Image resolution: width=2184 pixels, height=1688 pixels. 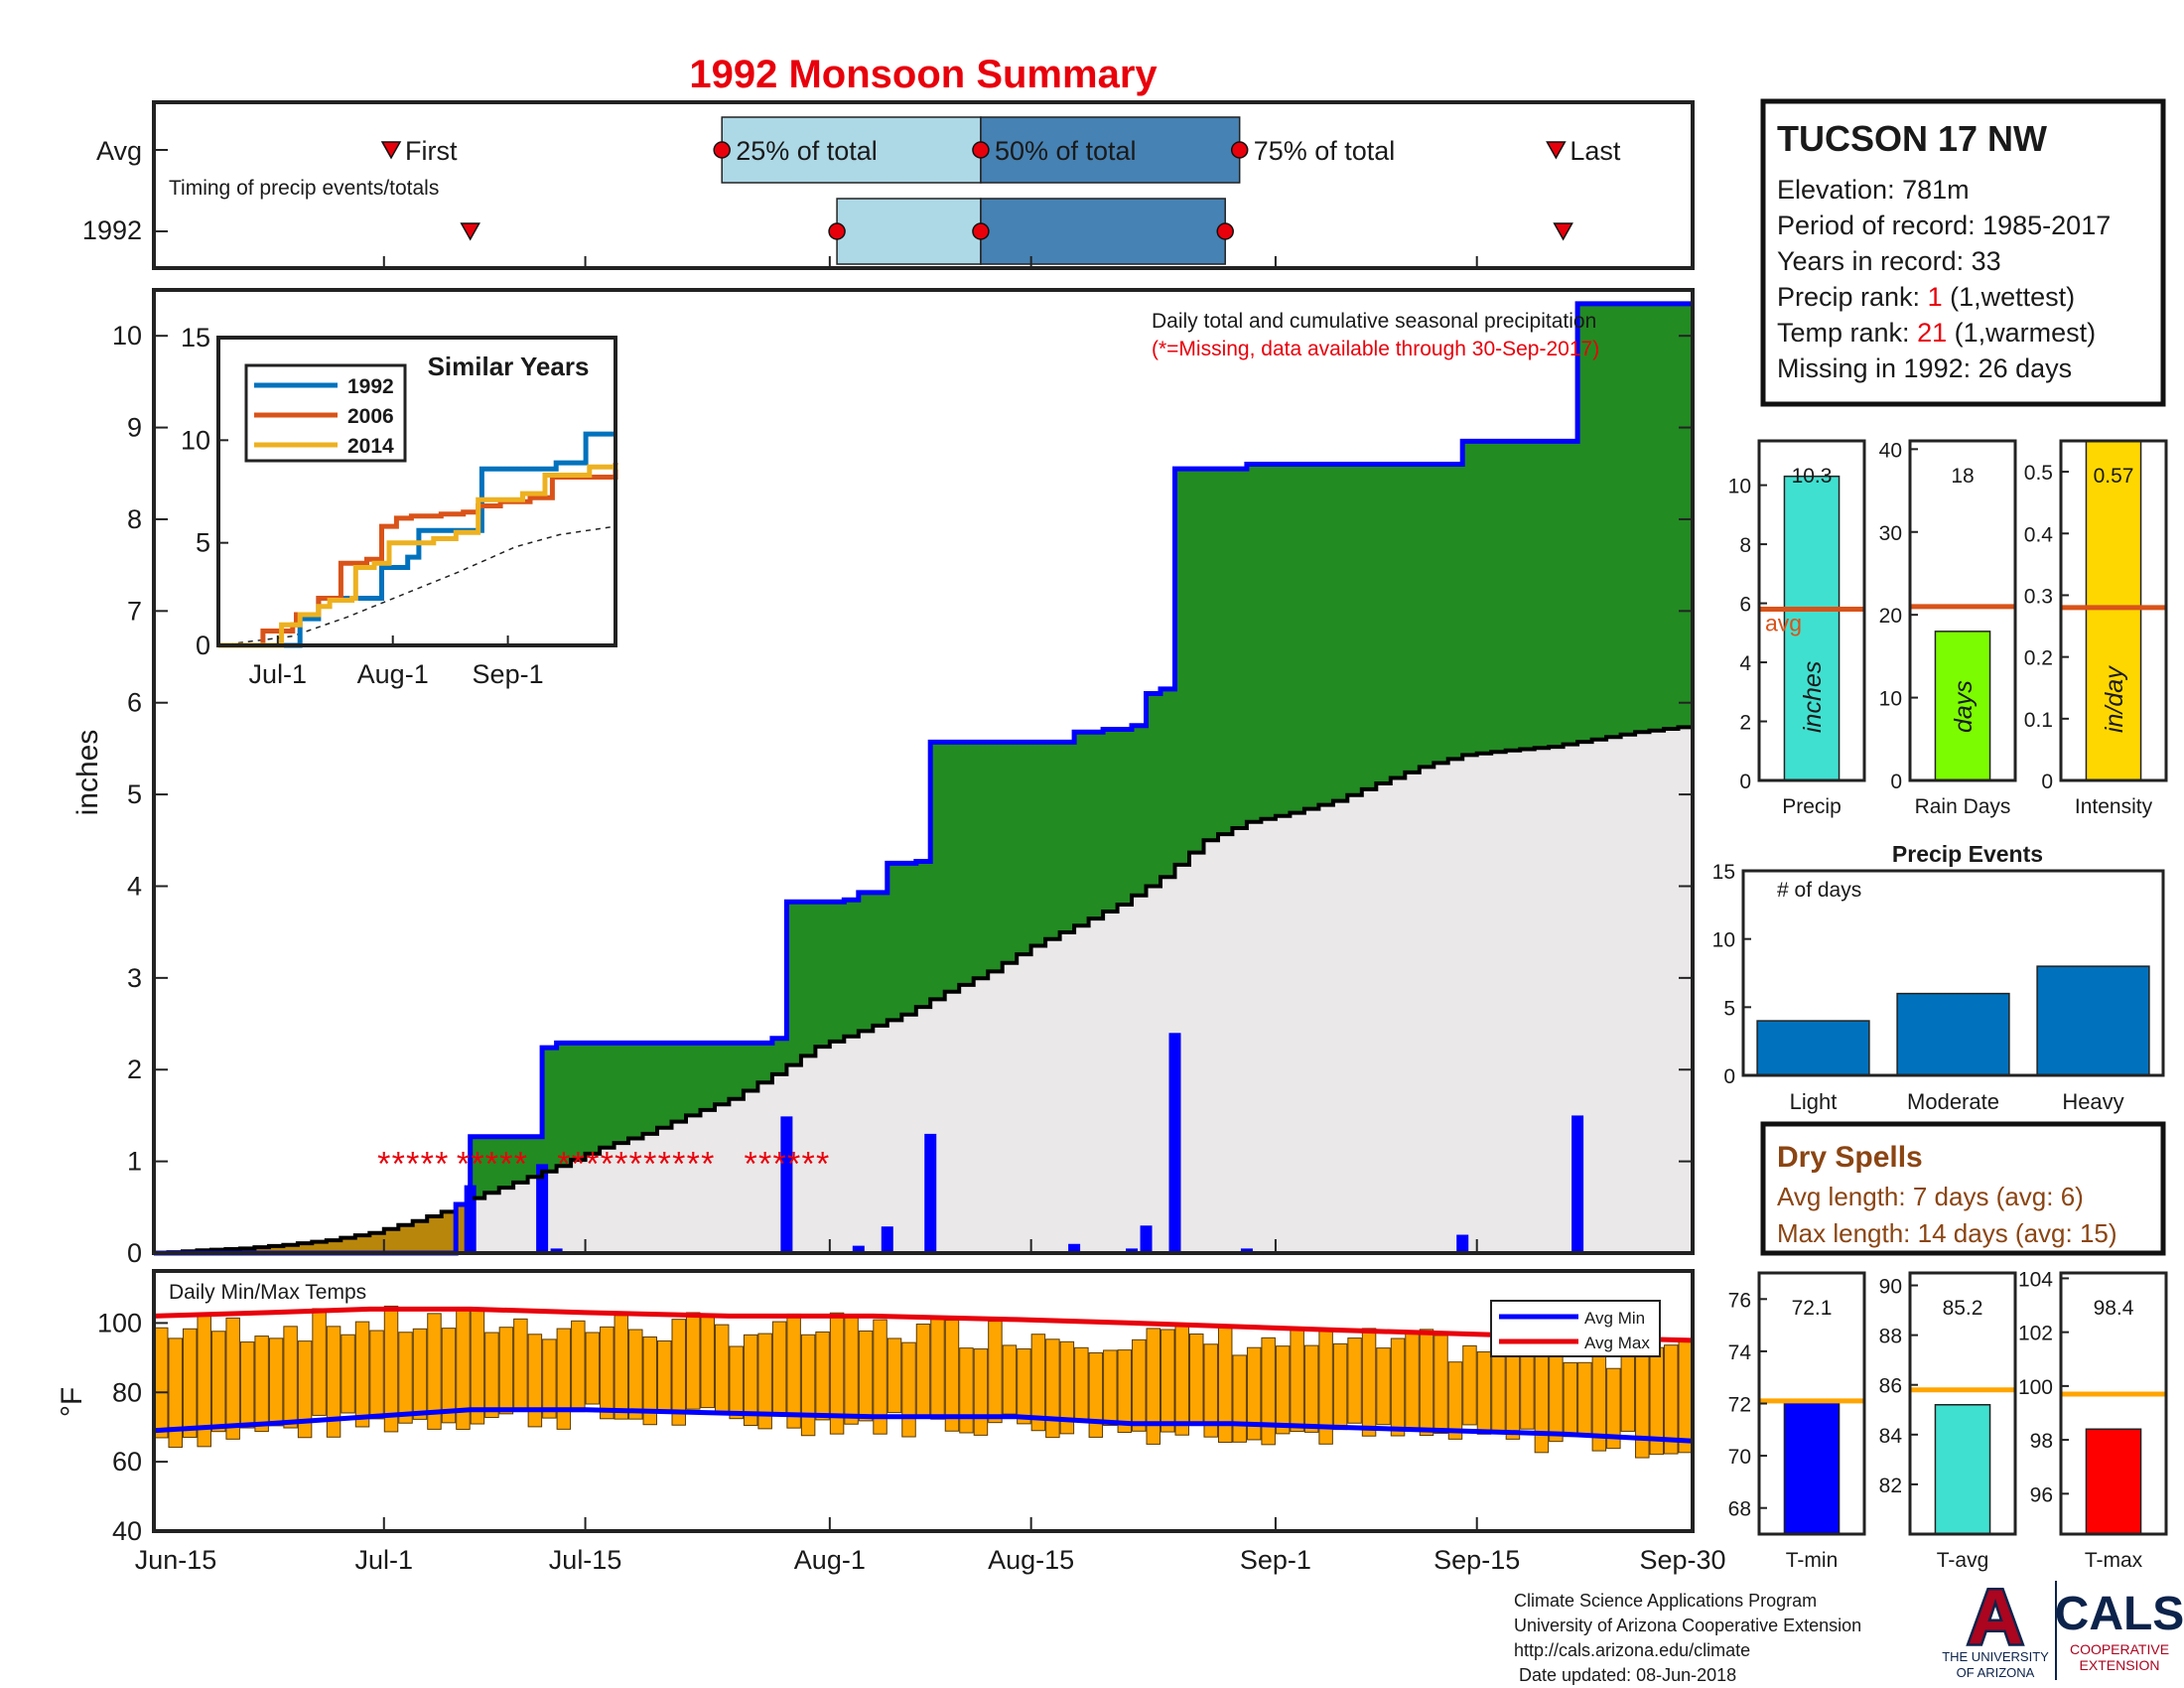 I want to click on year-last-marker, so click(x=1563, y=231).